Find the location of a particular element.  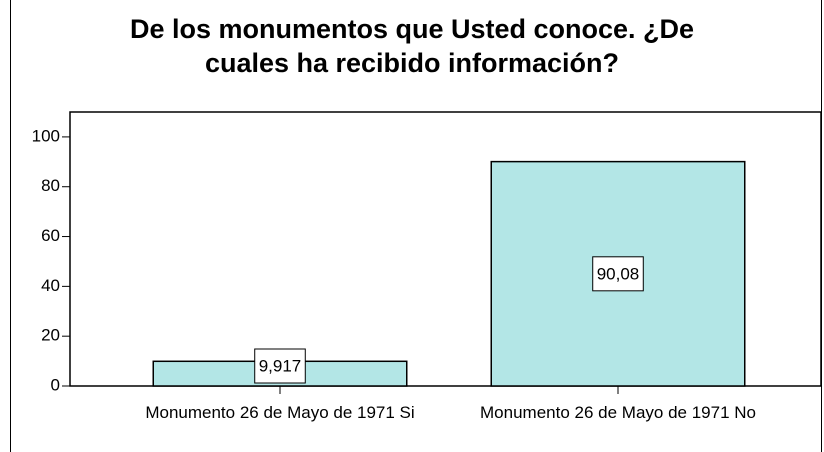

value-label: 90,08 is located at coordinates (618, 273).